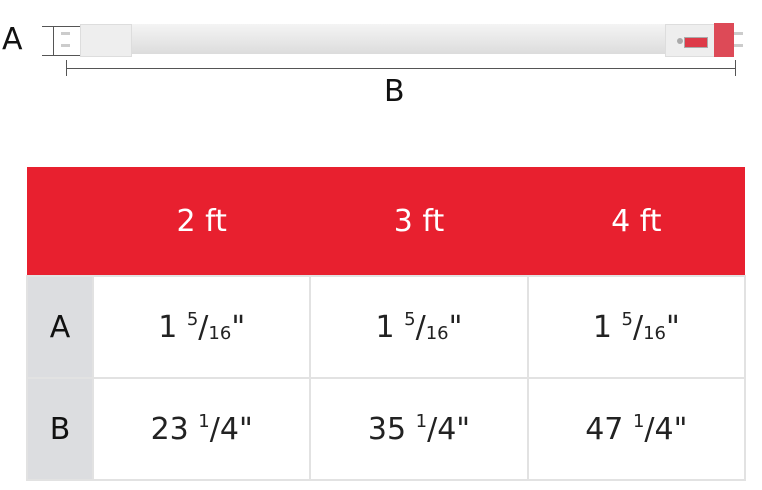 This screenshot has height=490, width=762. What do you see at coordinates (419, 221) in the screenshot?
I see `header-cell: 3 ft` at bounding box center [419, 221].